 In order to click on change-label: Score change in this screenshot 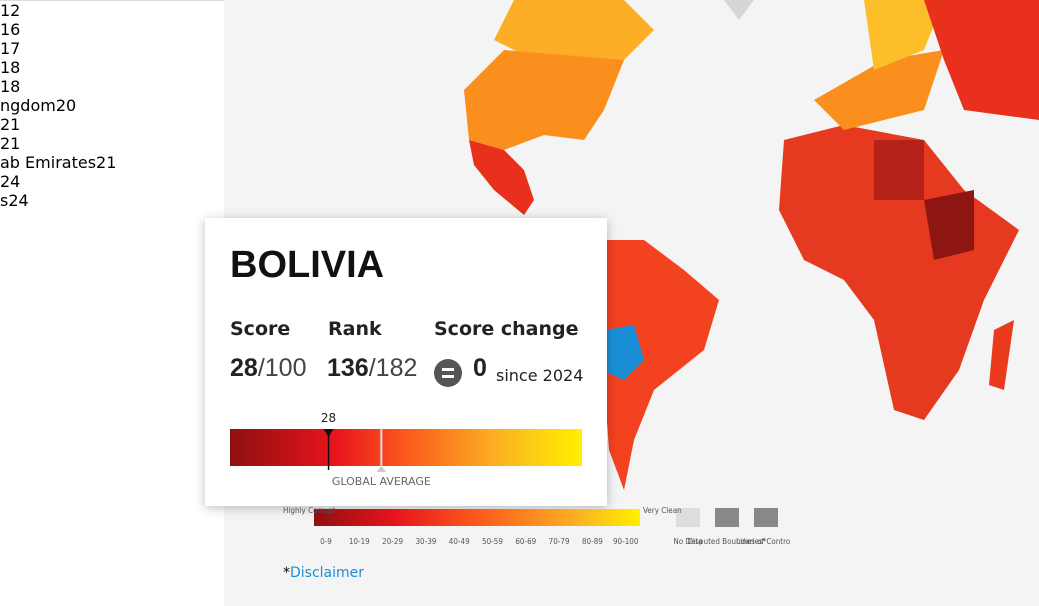, I will do `click(506, 329)`.